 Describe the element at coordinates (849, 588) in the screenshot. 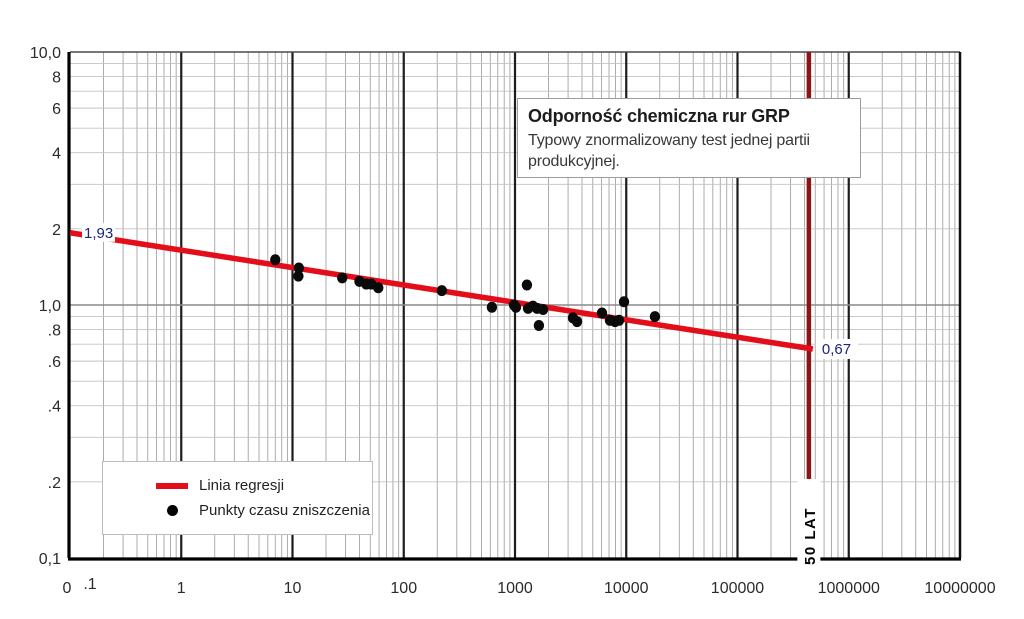

I see `x-tick-label: 1000000` at that location.